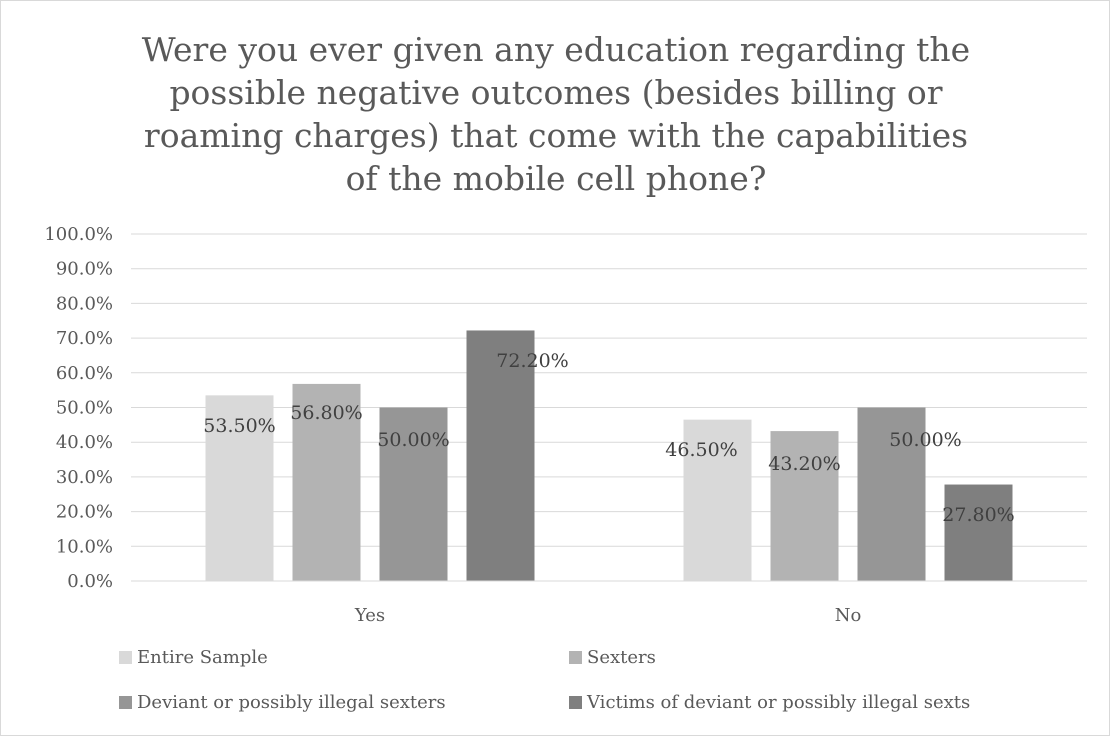 The height and width of the screenshot is (736, 1110). What do you see at coordinates (84, 373) in the screenshot?
I see `y-tick-label: 60.0%` at bounding box center [84, 373].